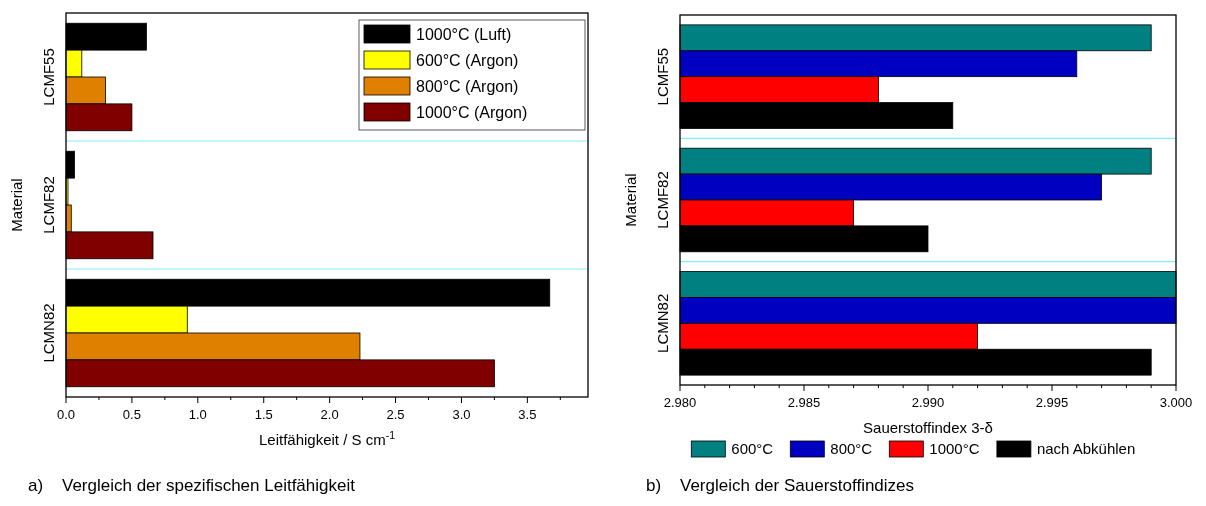 This screenshot has width=1206, height=506. What do you see at coordinates (472, 112) in the screenshot?
I see `legend-label: 1000°C (Argon)` at bounding box center [472, 112].